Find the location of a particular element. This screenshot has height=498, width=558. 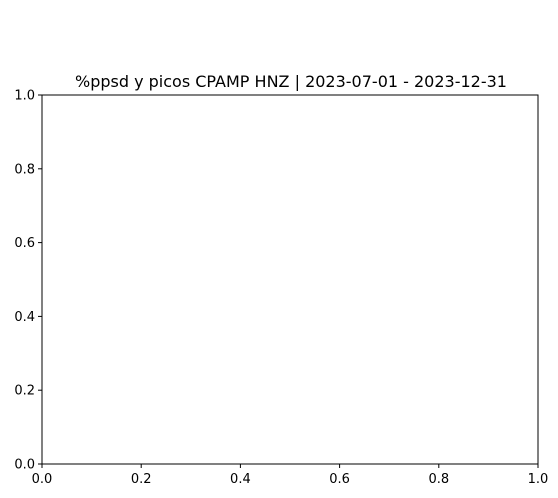

x-tick-label: 0.6 is located at coordinates (339, 479).